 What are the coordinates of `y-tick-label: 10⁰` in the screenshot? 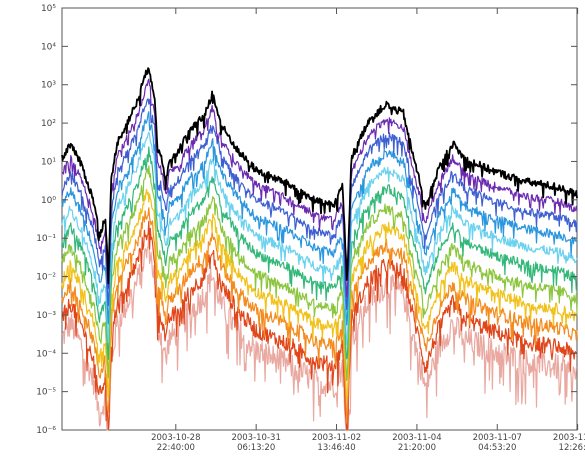 It's located at (48, 201).